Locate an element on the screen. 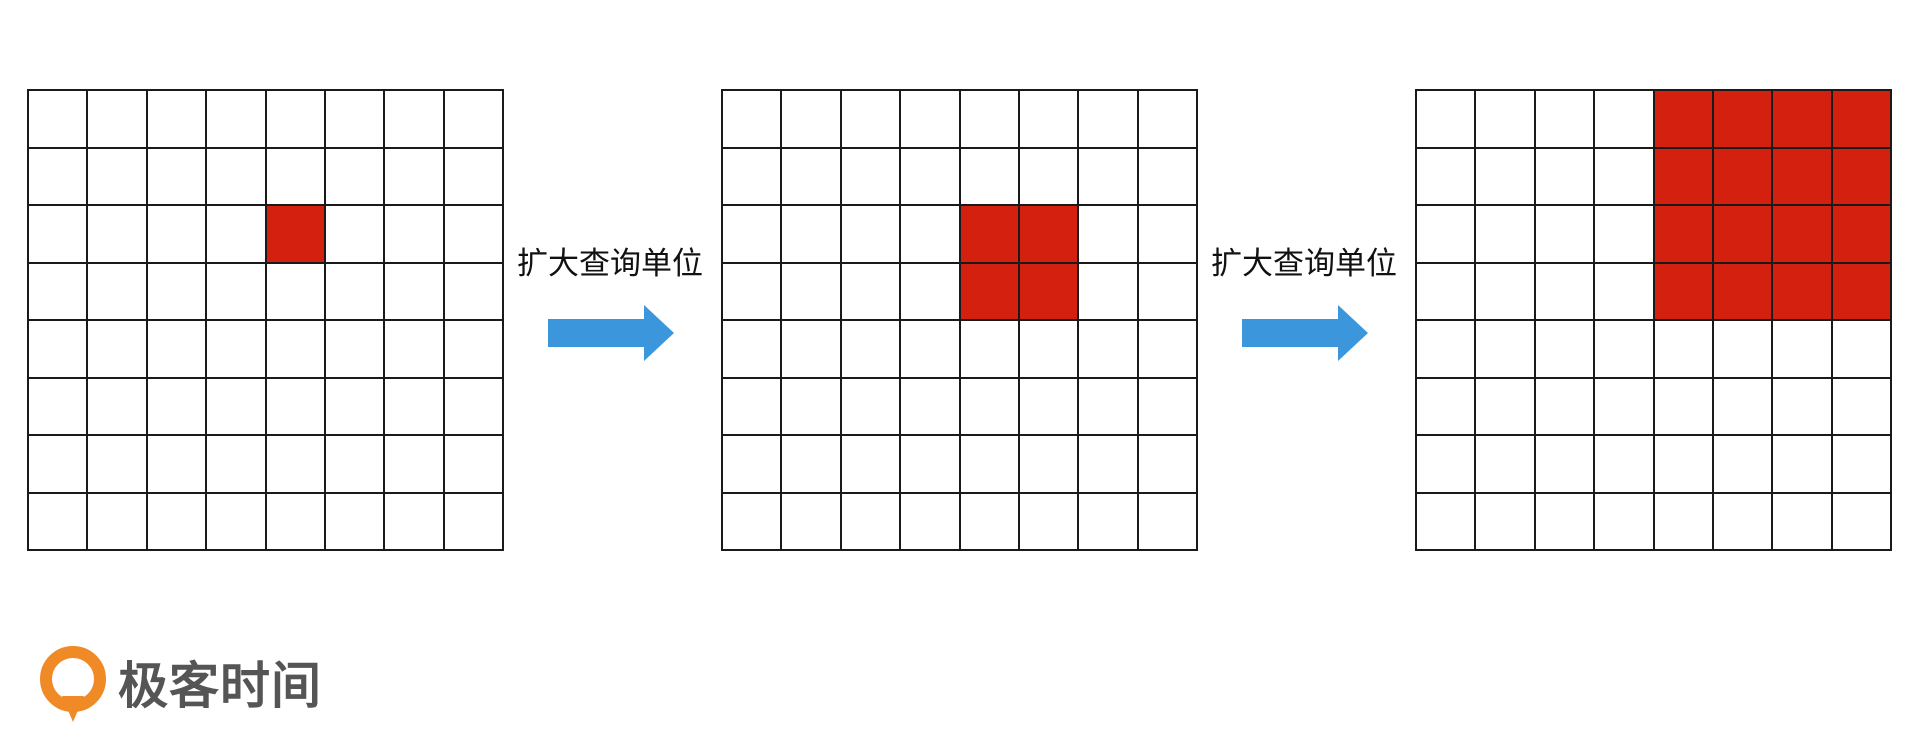 The height and width of the screenshot is (744, 1920). geektime-logo-icon is located at coordinates (73, 684).